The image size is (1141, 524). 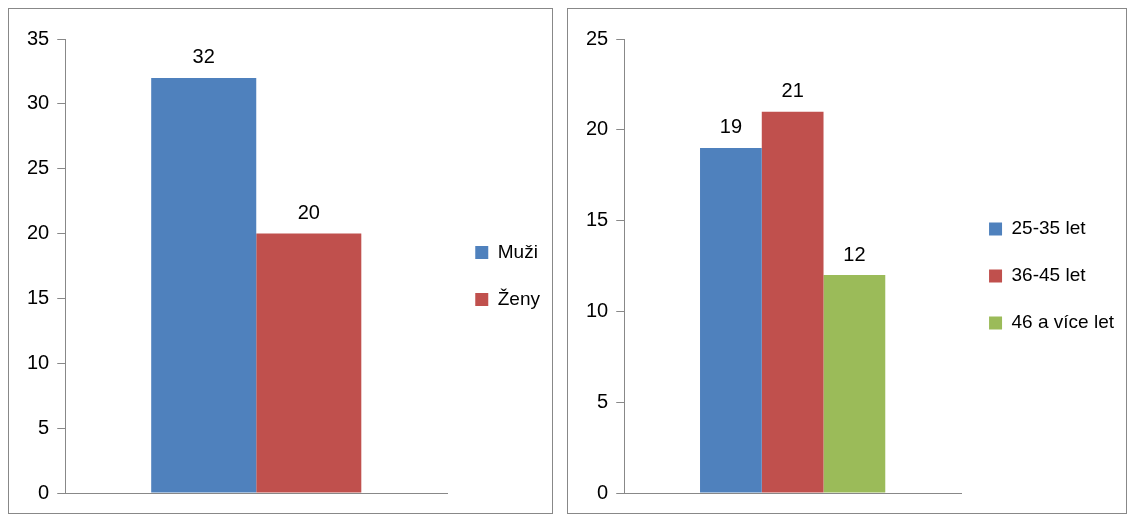 What do you see at coordinates (1063, 322) in the screenshot?
I see `legend-label: 46 a více let` at bounding box center [1063, 322].